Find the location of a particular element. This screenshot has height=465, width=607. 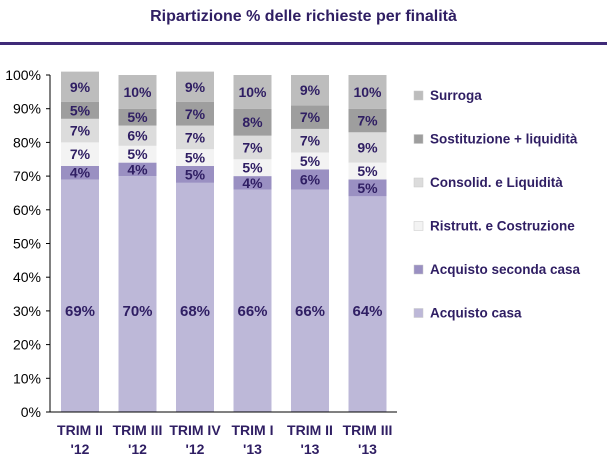

data-label: 69% is located at coordinates (80, 311).